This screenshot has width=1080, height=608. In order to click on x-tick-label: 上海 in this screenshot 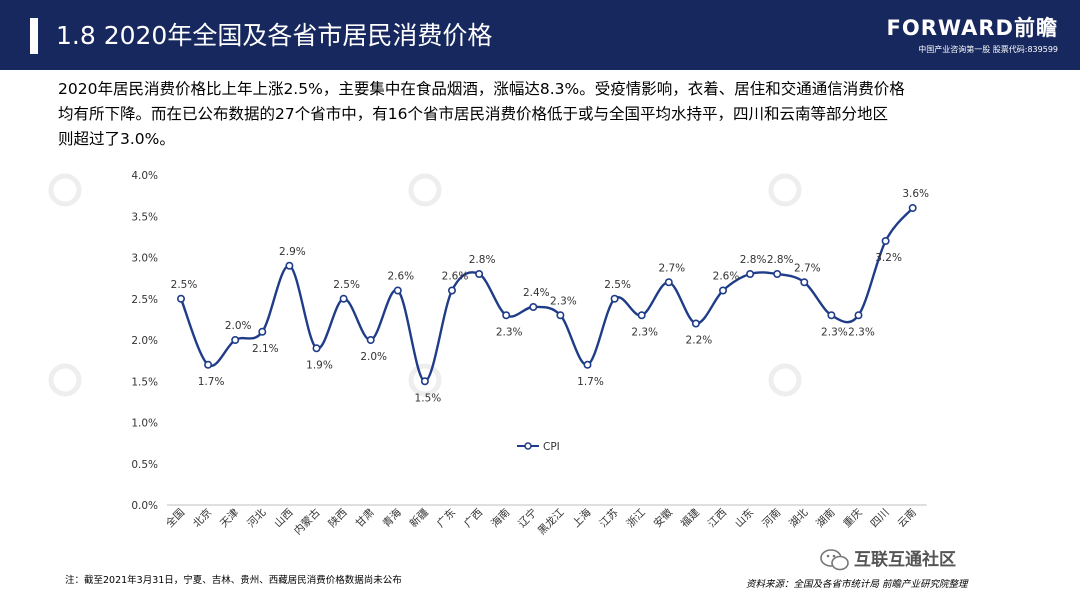, I will do `click(582, 518)`.